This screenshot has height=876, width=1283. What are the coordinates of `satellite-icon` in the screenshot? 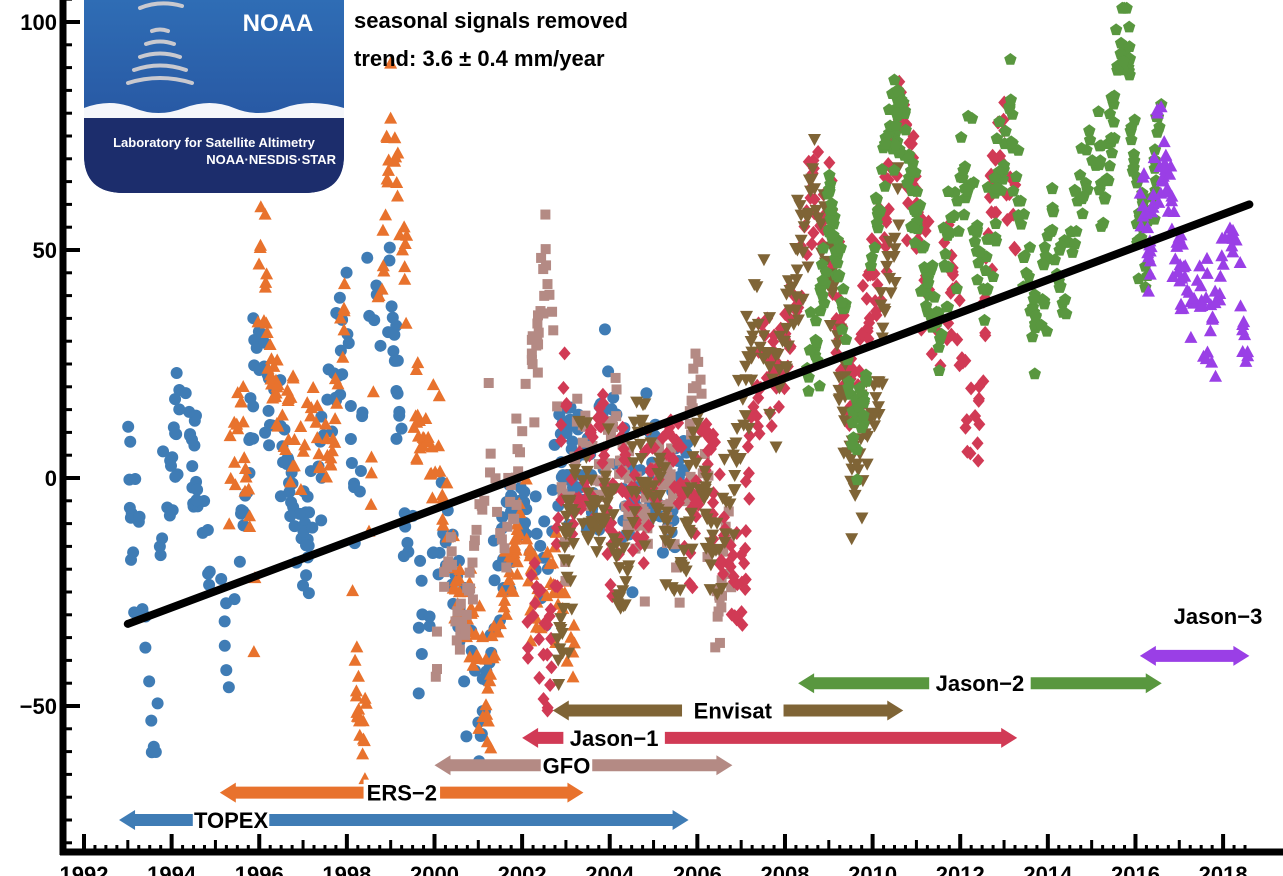 It's located at (160, 43).